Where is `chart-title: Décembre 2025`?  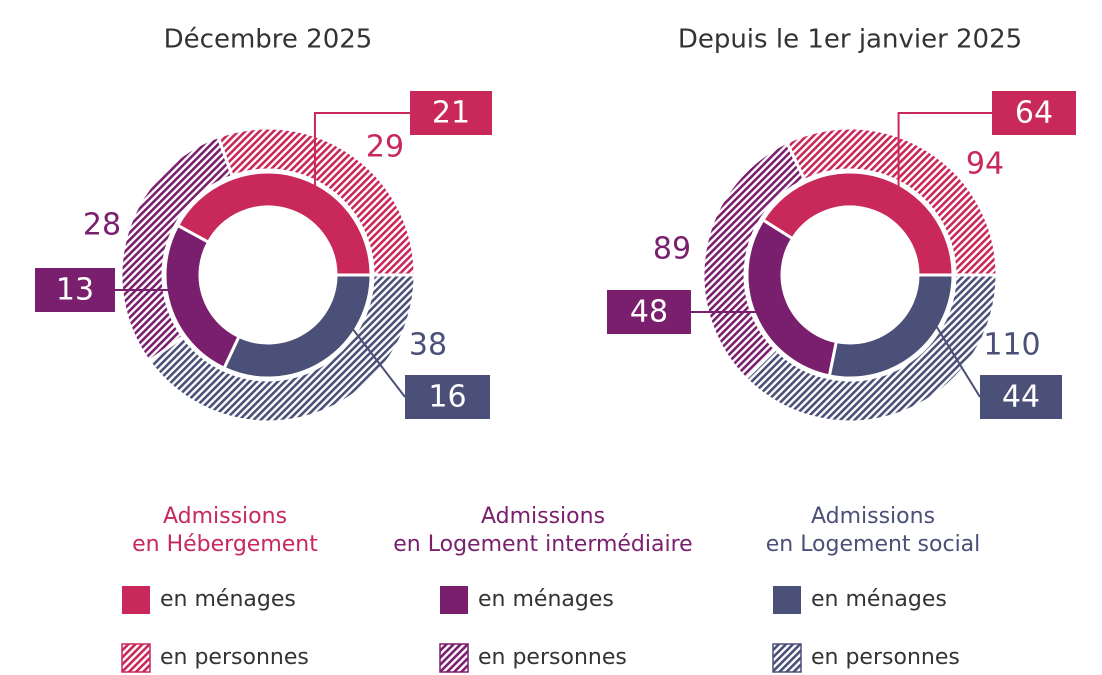 chart-title: Décembre 2025 is located at coordinates (268, 40).